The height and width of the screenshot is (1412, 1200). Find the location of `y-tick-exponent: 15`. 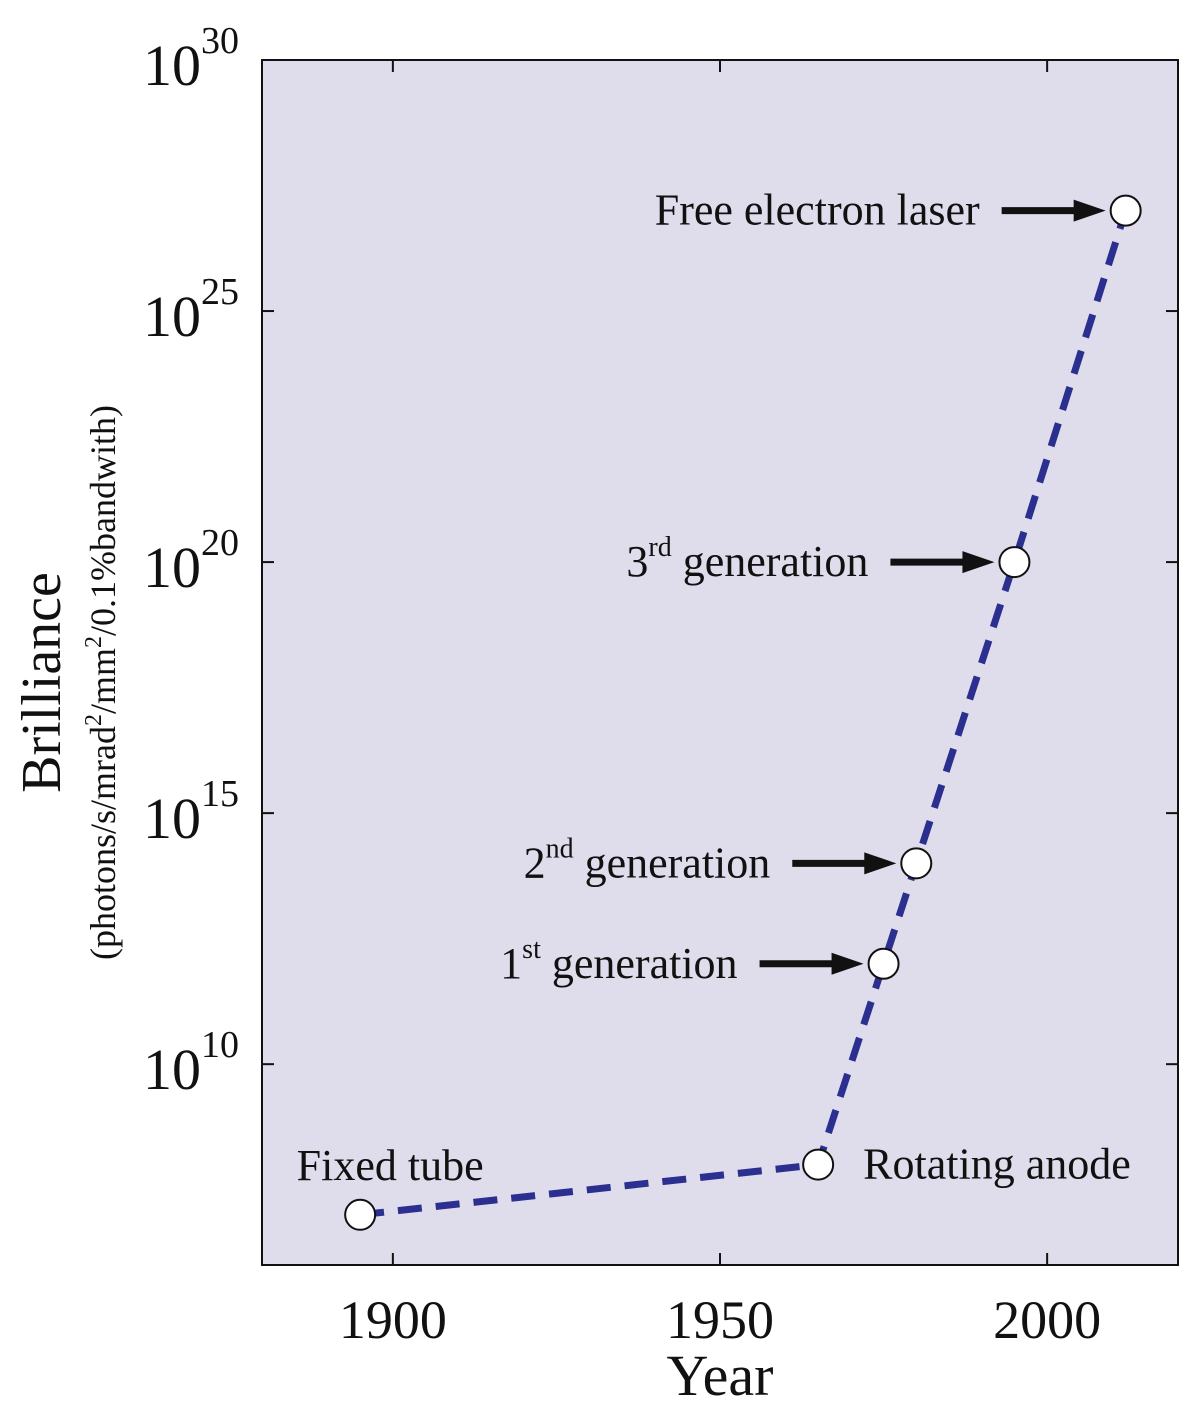

y-tick-exponent: 15 is located at coordinates (220, 794).